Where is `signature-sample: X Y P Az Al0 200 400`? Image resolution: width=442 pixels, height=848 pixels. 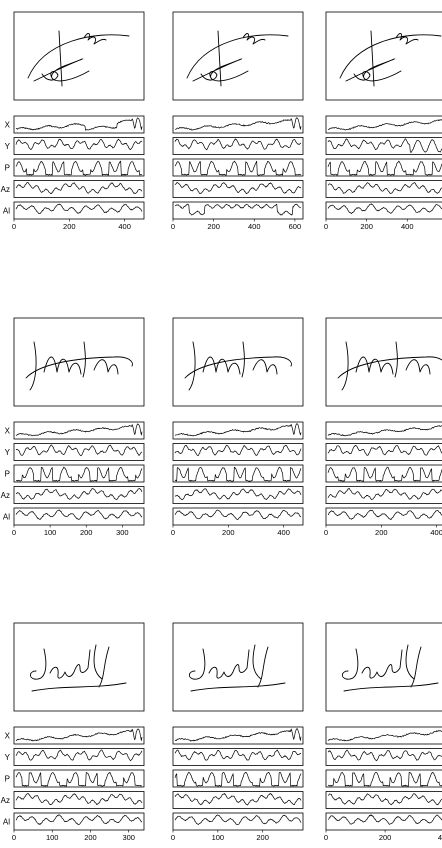 signature-sample: X Y P Az Al0 200 400 is located at coordinates (73, 121).